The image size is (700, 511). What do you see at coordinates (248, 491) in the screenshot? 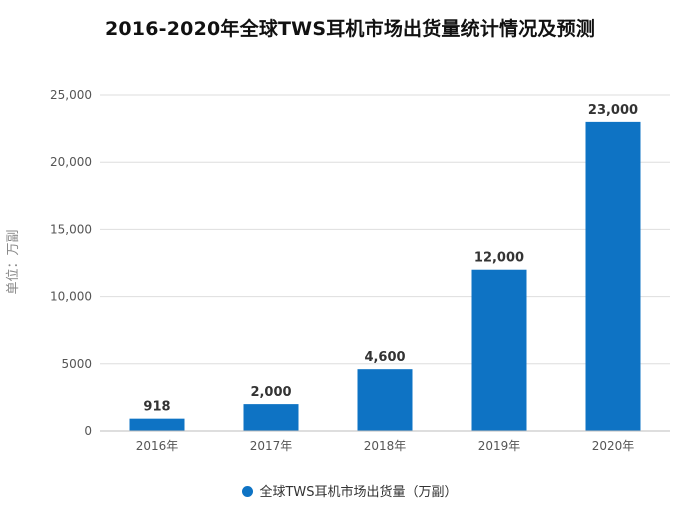
I see `legend-marker` at bounding box center [248, 491].